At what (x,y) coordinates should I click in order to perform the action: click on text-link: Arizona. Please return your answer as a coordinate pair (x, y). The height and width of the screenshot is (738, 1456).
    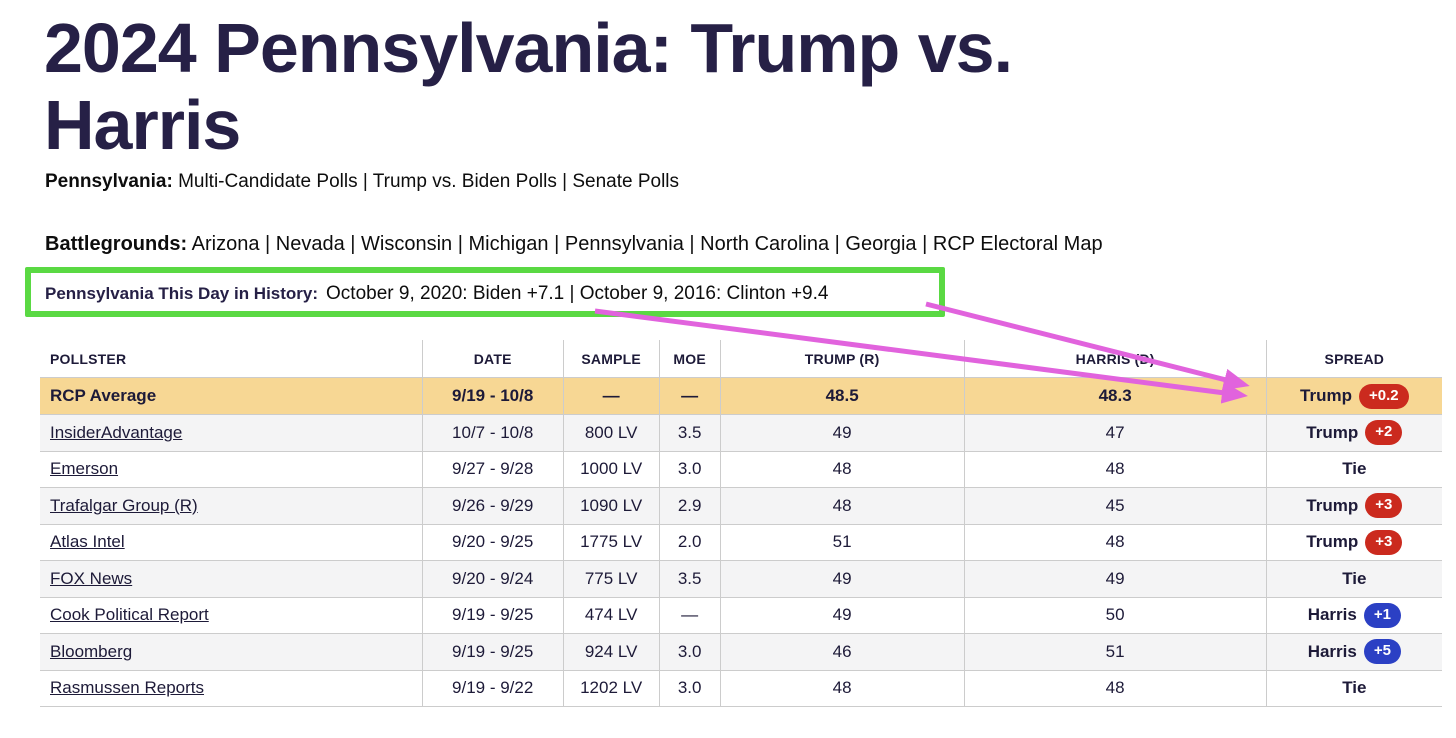
    Looking at the image, I should click on (225, 244).